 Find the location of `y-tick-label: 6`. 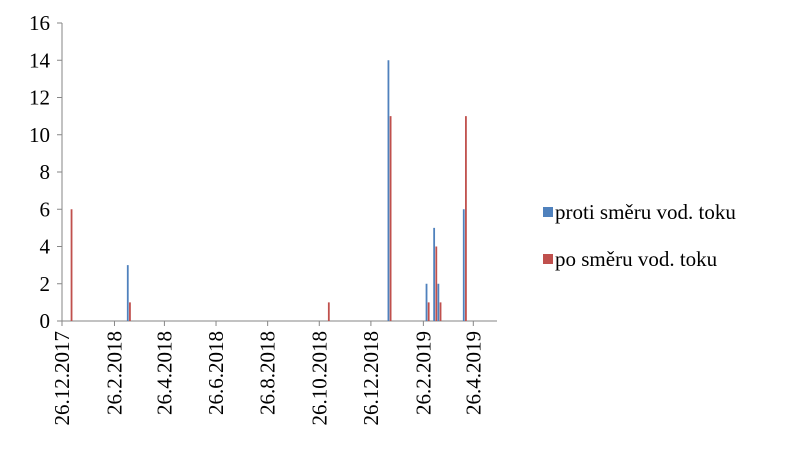

y-tick-label: 6 is located at coordinates (45, 209).